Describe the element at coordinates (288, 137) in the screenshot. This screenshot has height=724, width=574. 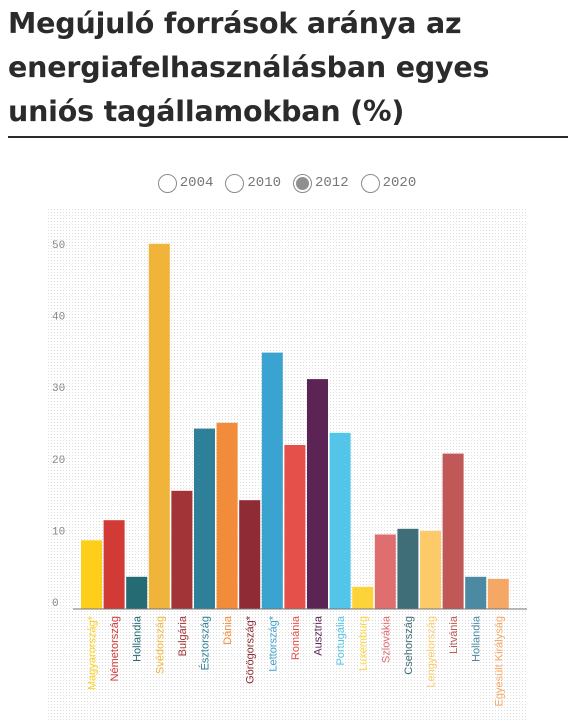
I see `title-divider` at that location.